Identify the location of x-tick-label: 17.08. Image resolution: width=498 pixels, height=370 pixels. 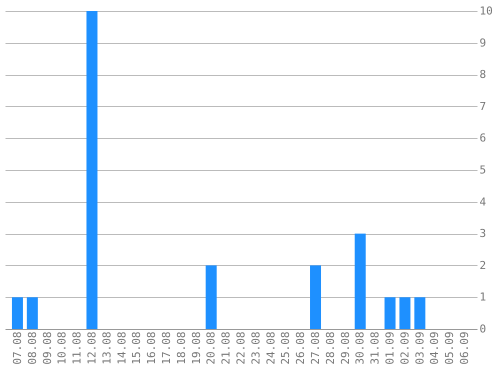
(166, 348).